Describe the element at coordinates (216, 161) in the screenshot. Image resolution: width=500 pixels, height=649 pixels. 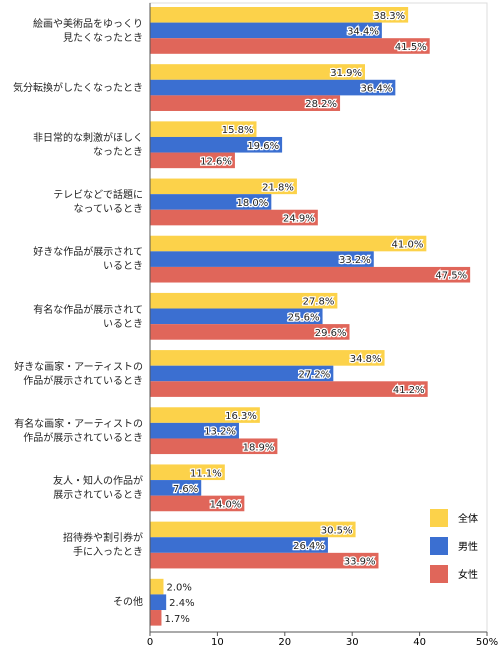
I see `value-label: 12.6%` at that location.